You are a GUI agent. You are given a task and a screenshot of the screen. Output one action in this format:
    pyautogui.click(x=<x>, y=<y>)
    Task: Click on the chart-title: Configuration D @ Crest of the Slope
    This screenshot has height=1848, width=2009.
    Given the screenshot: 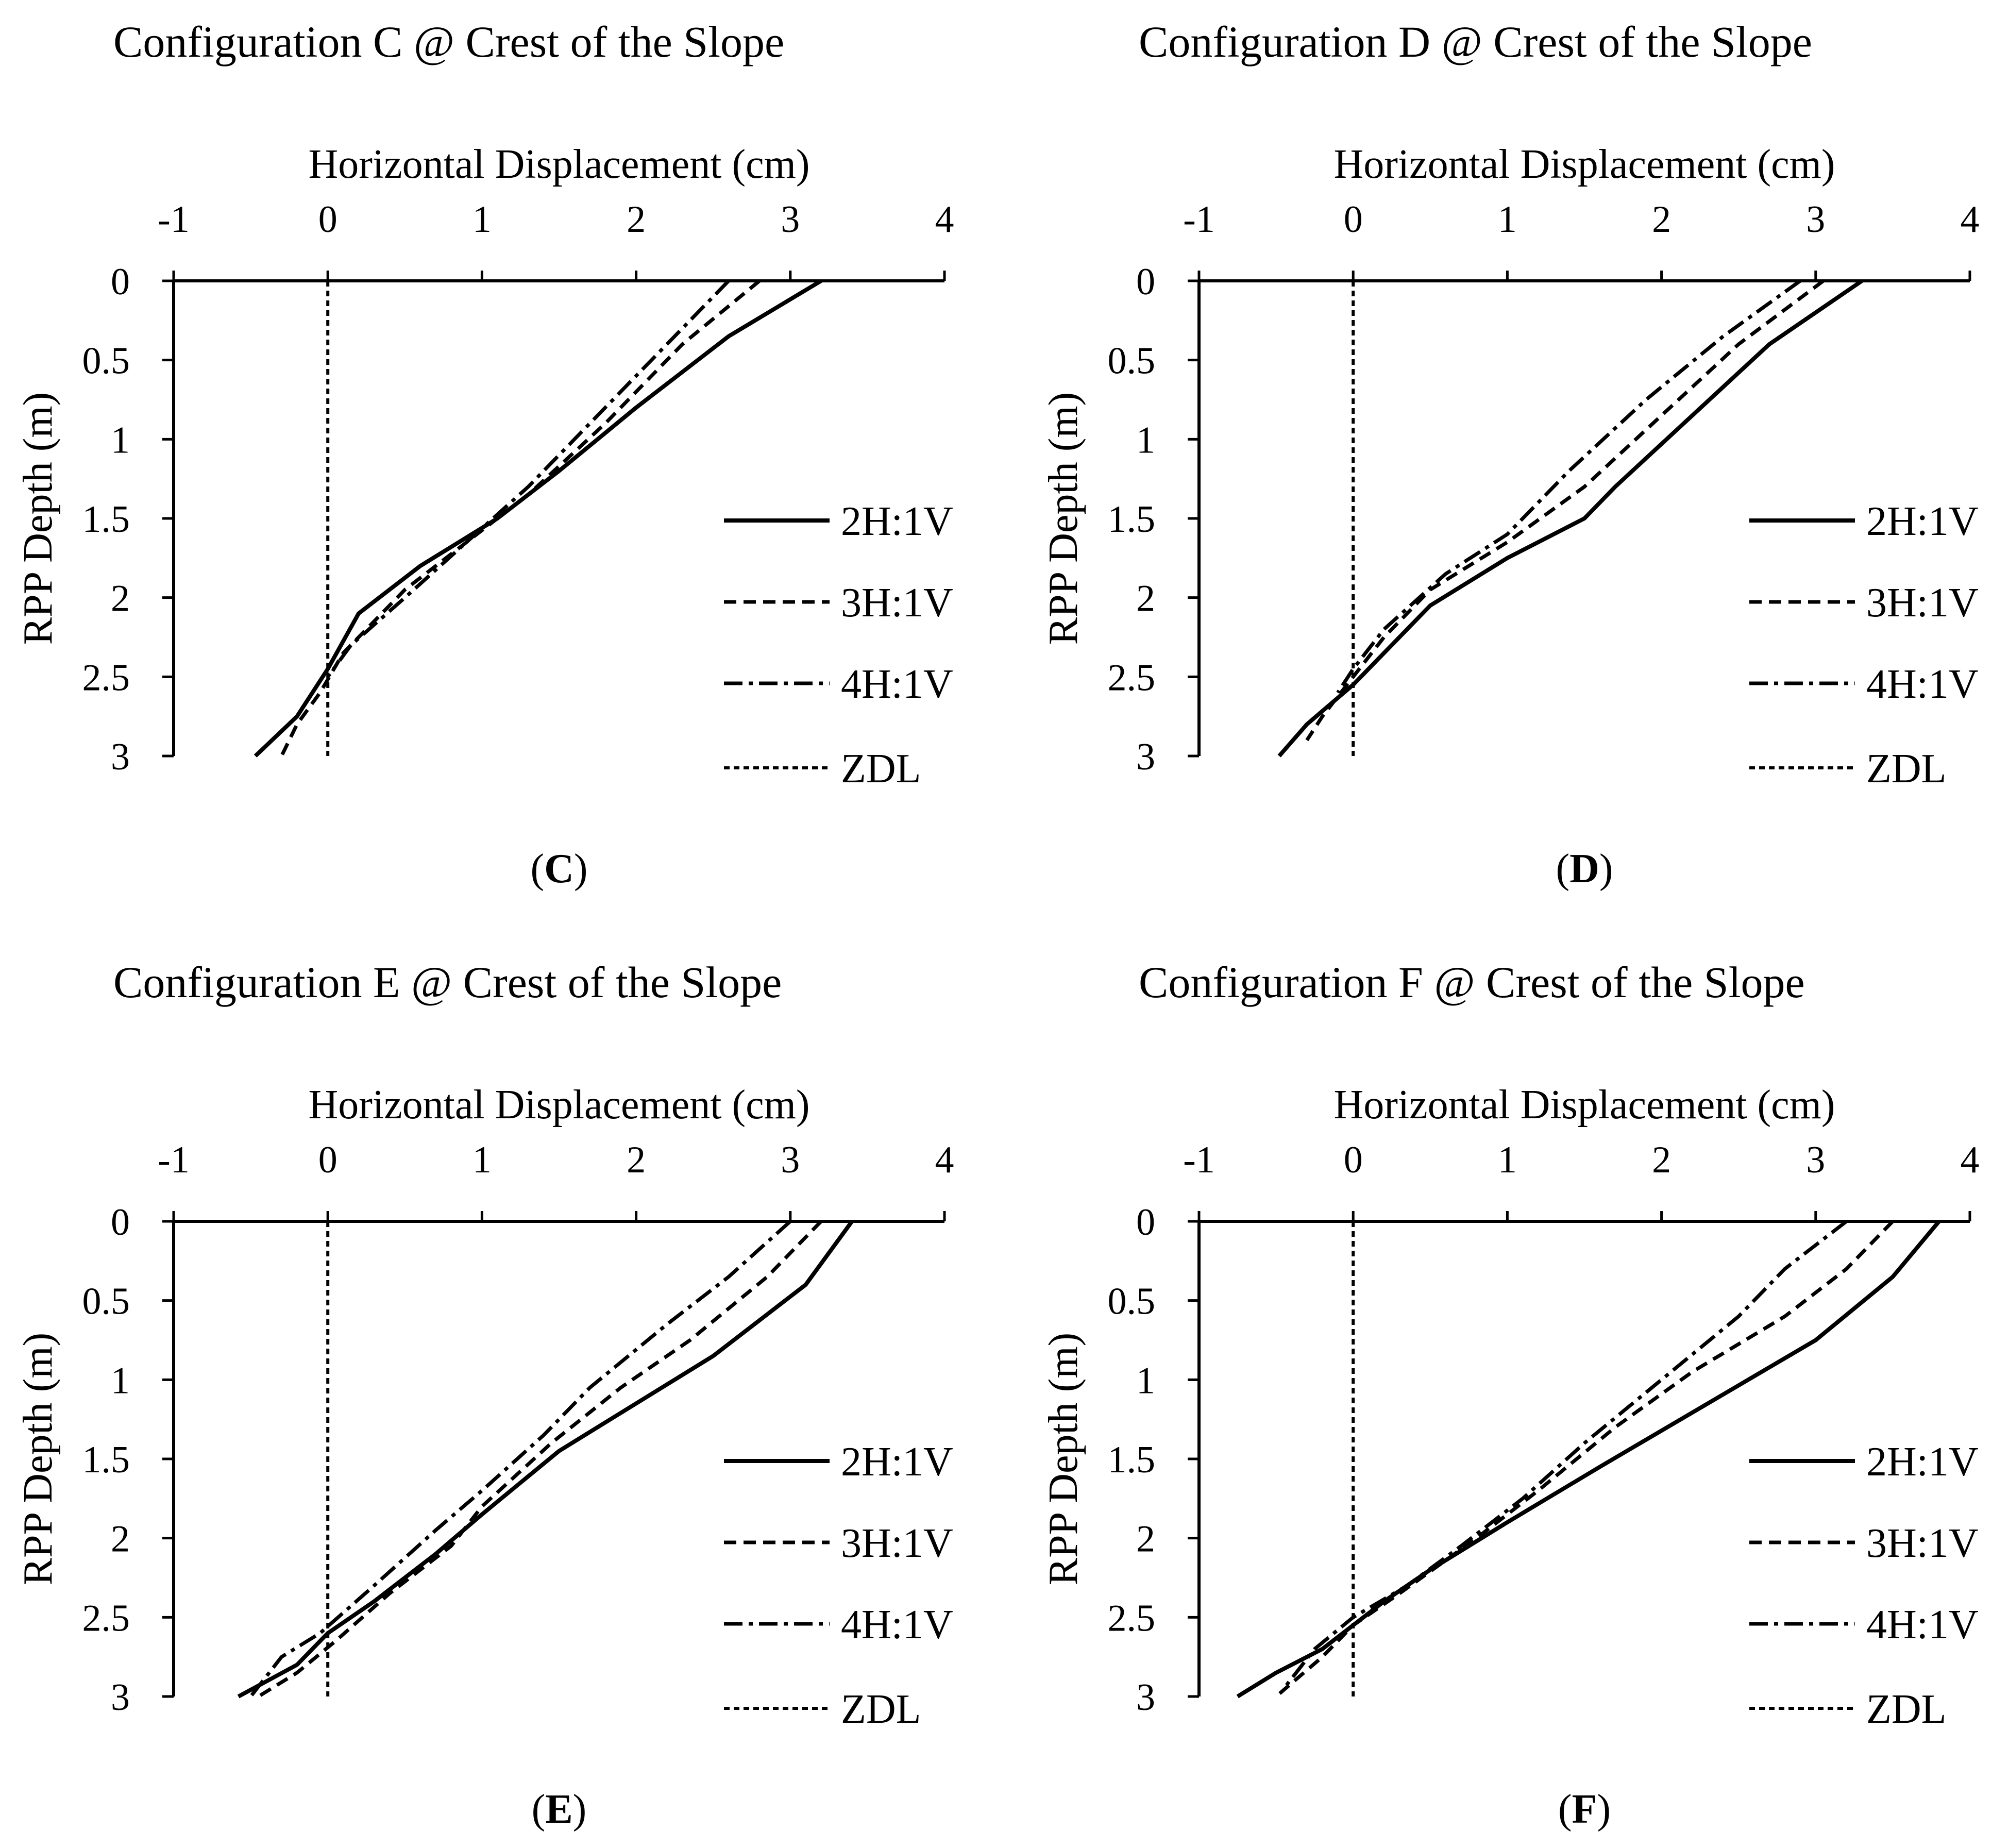 What is the action you would take?
    pyautogui.click(x=1475, y=41)
    